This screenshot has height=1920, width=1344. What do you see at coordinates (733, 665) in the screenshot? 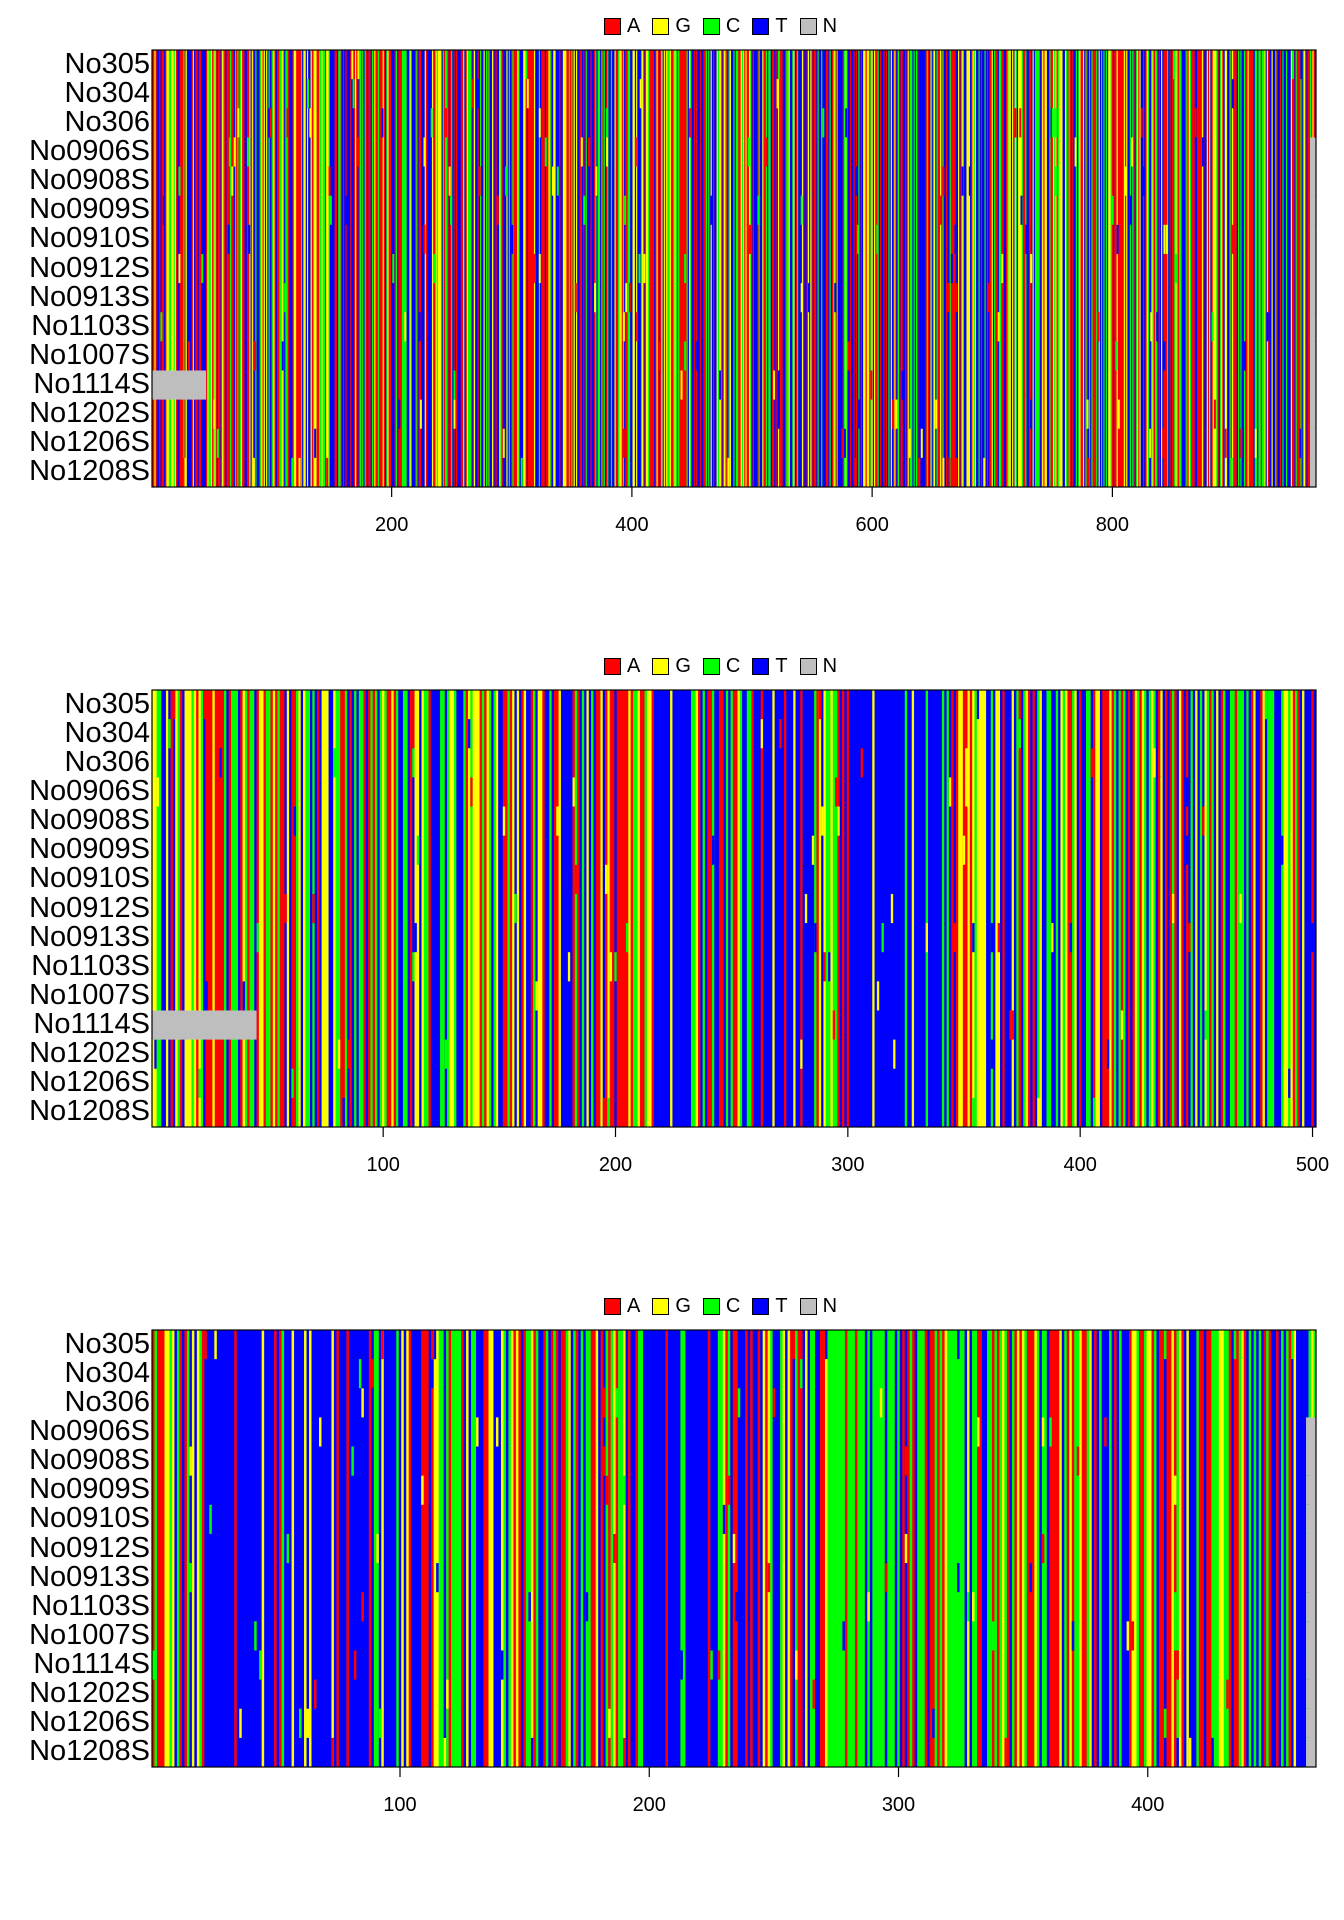
I see `legend-label: C` at bounding box center [733, 665].